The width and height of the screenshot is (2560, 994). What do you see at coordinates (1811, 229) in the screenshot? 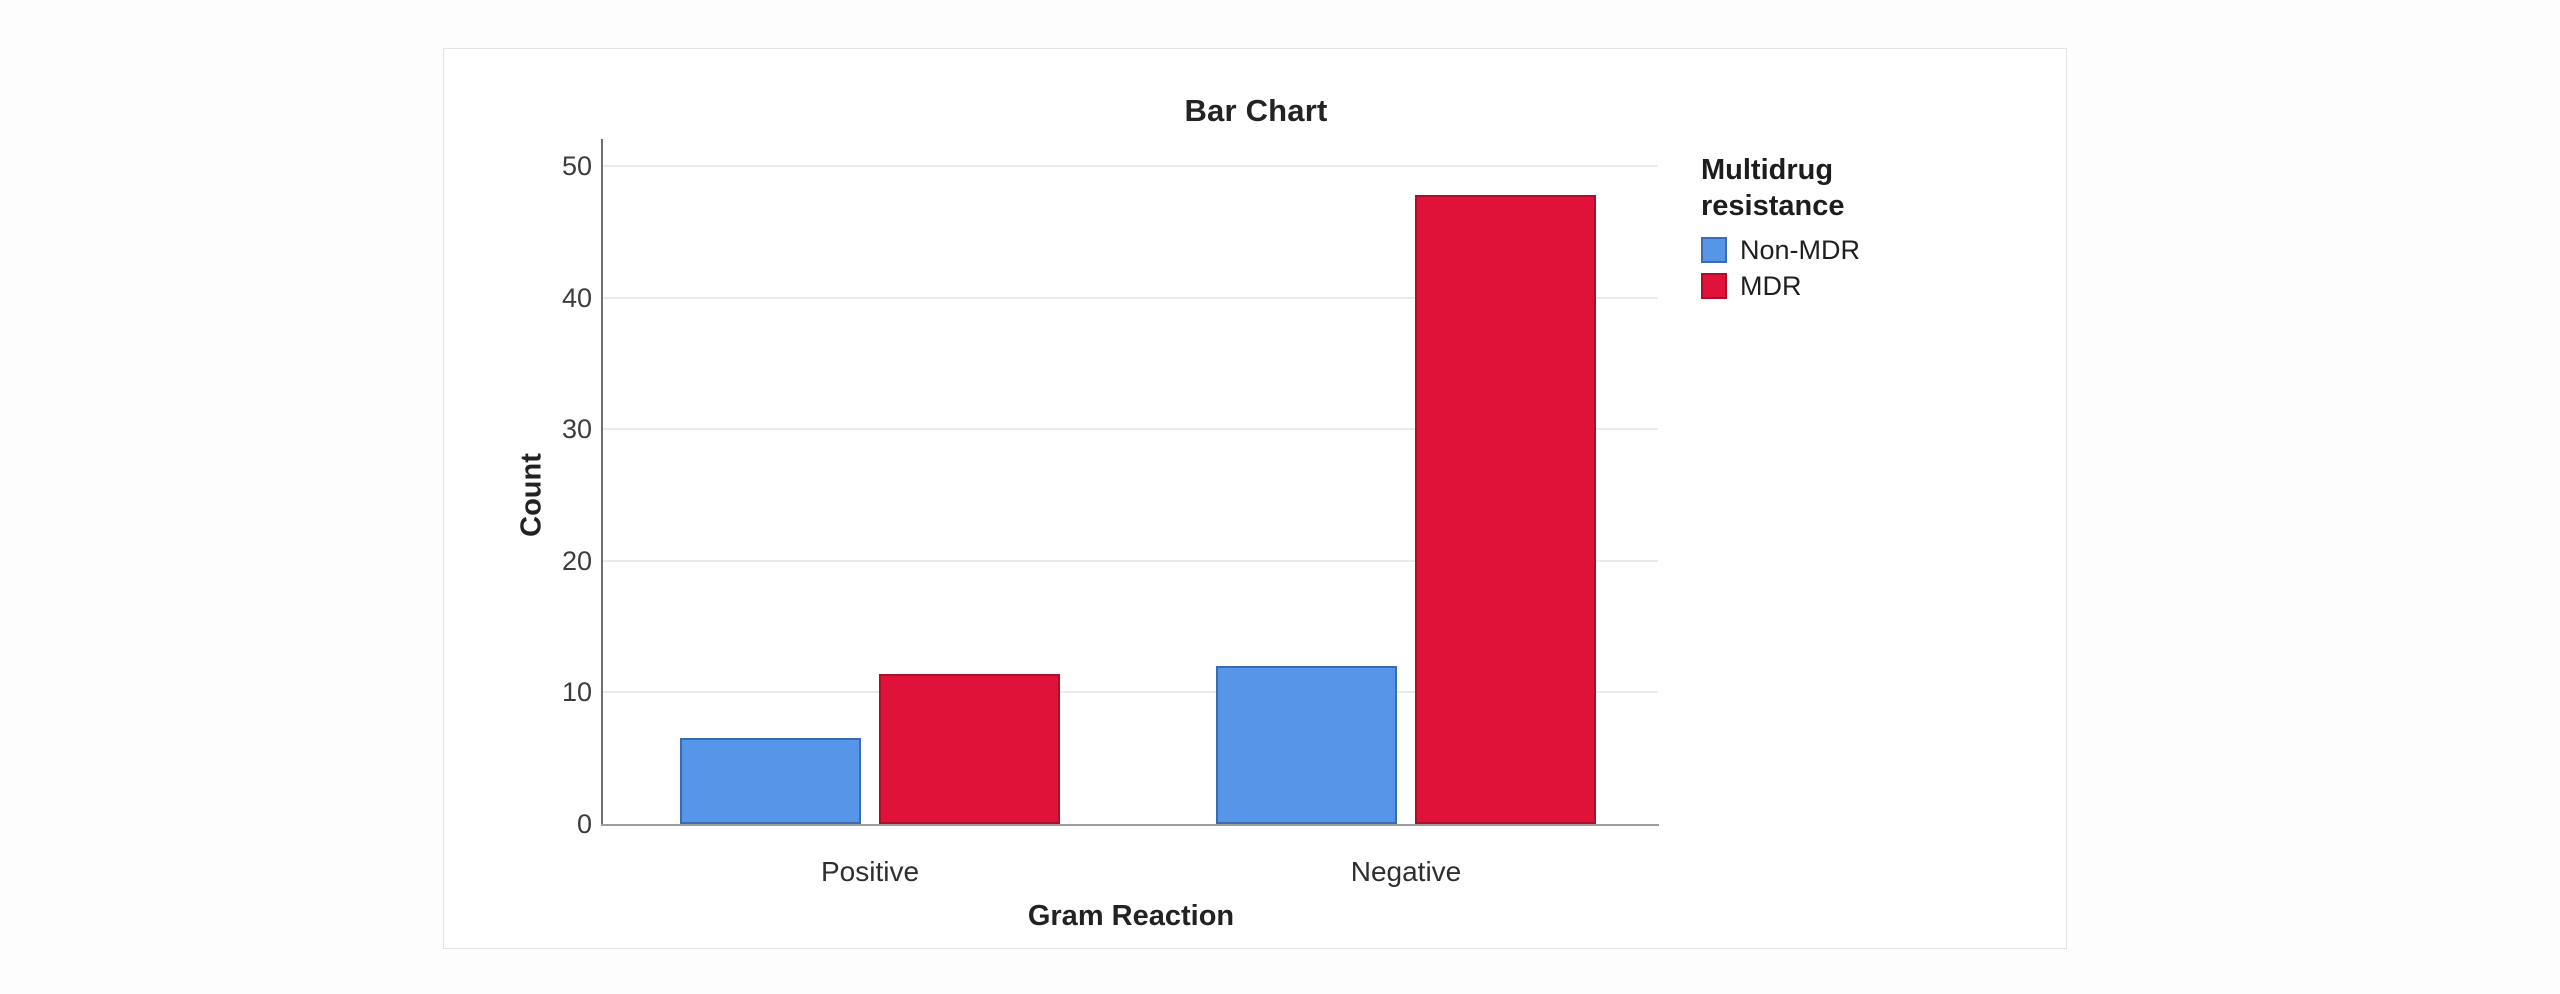
I see `legend: Multidrug resistance Non-MDR MDR` at bounding box center [1811, 229].